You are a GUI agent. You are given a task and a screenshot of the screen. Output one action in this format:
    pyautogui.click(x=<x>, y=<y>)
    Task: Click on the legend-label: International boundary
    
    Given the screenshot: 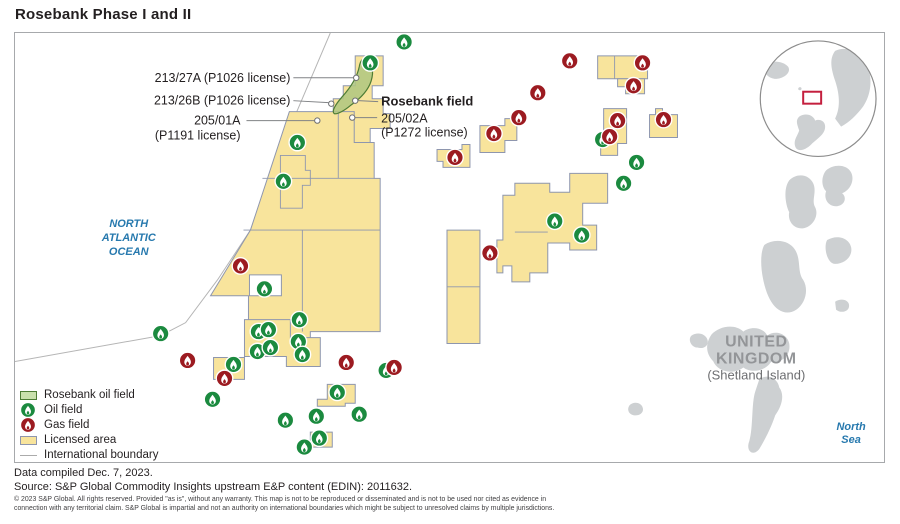 What is the action you would take?
    pyautogui.click(x=101, y=455)
    